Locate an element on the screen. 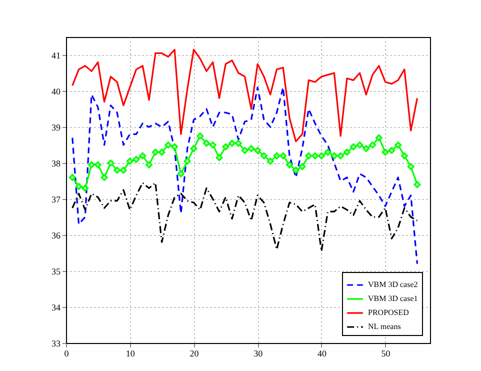  y-tick-label: 35 is located at coordinates (56, 271).